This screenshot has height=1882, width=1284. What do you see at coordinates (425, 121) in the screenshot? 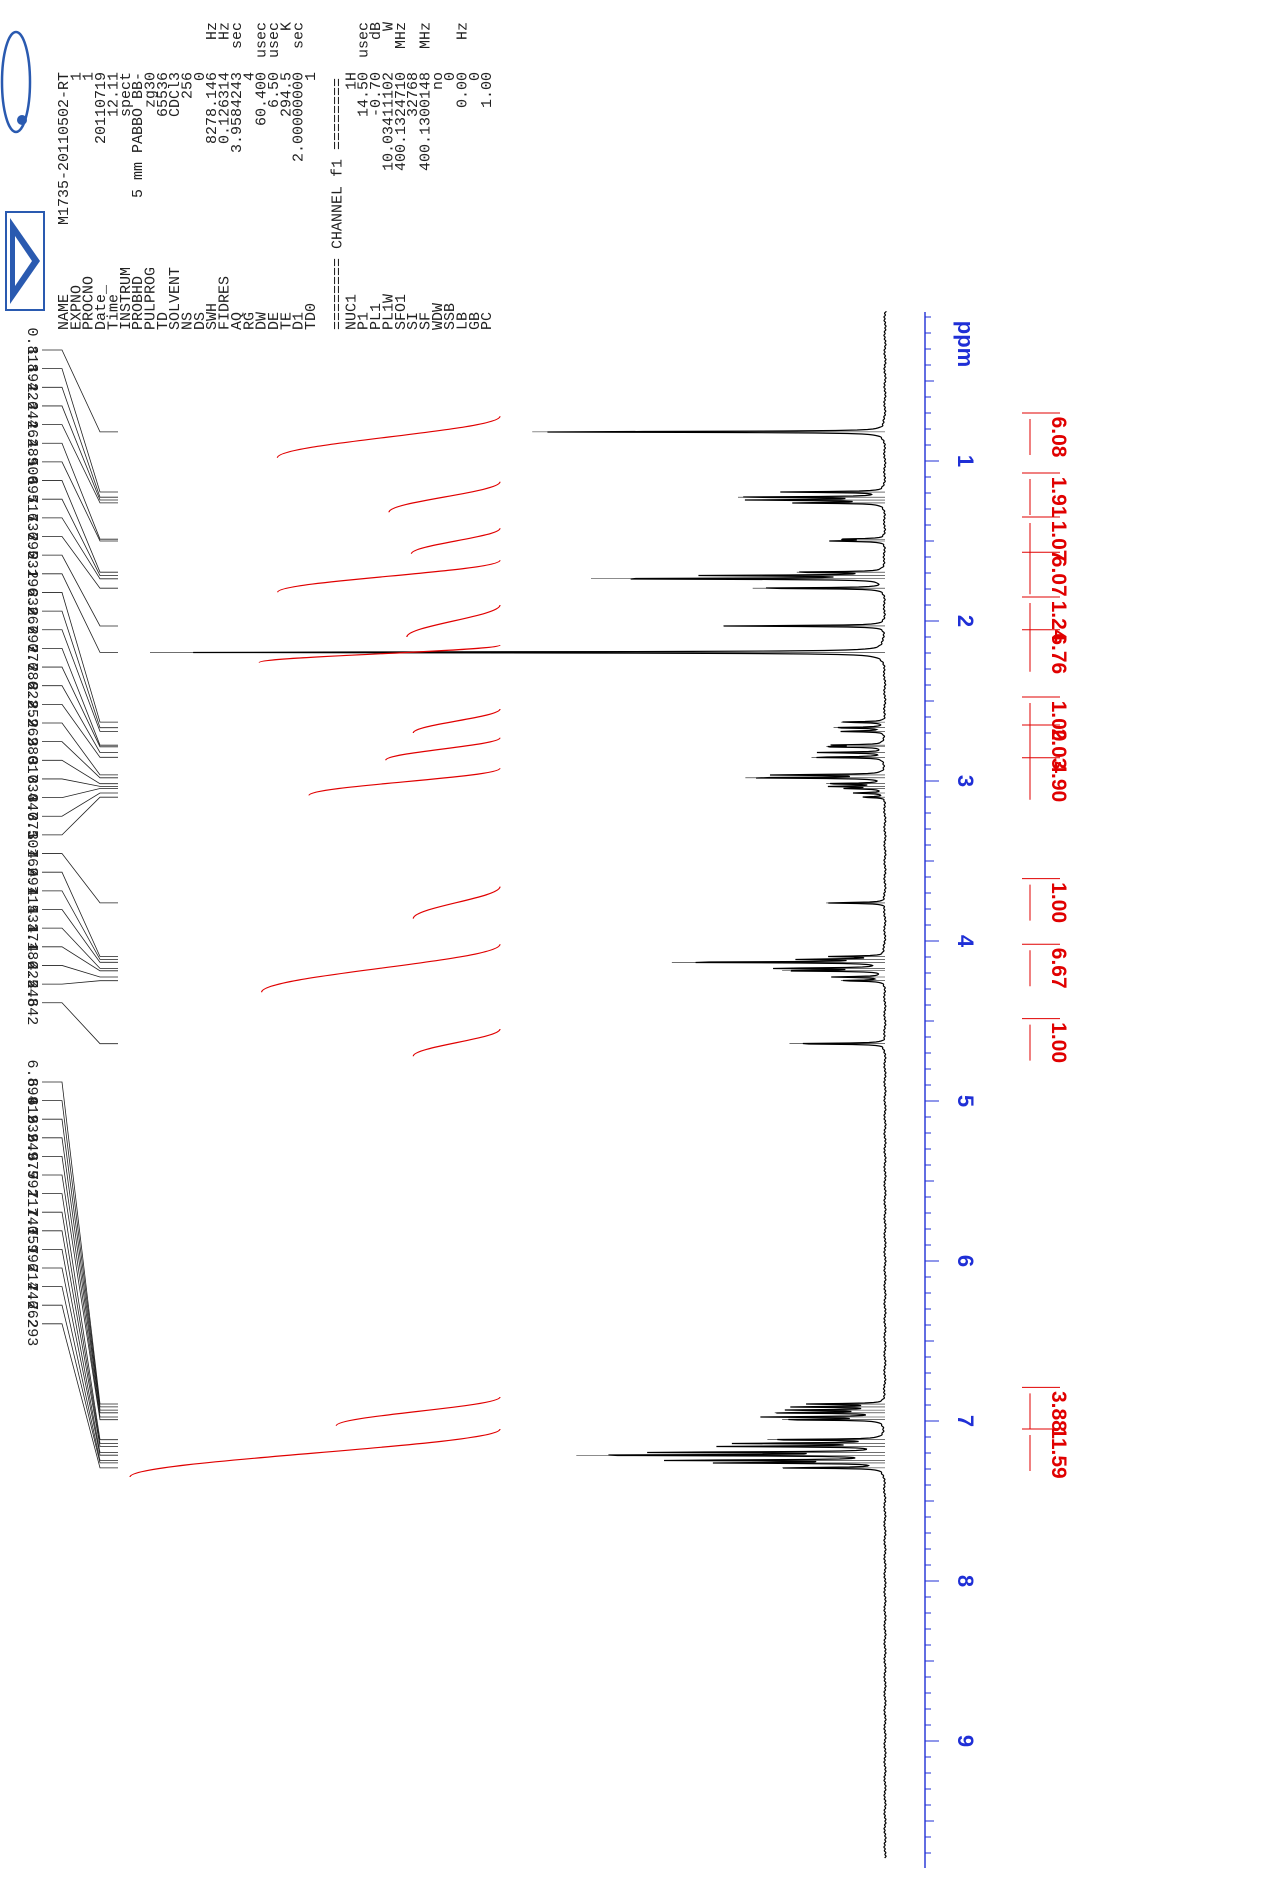
I see `param-value: 400.1300148` at bounding box center [425, 121].